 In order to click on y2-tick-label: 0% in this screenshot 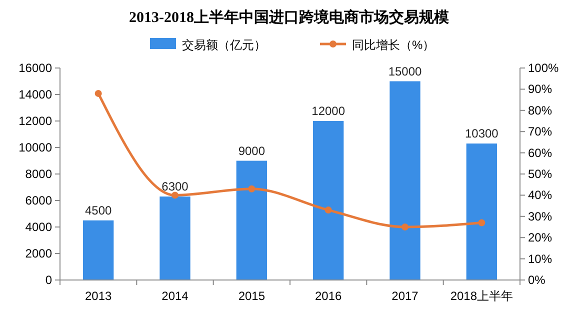, I will do `click(537, 280)`.